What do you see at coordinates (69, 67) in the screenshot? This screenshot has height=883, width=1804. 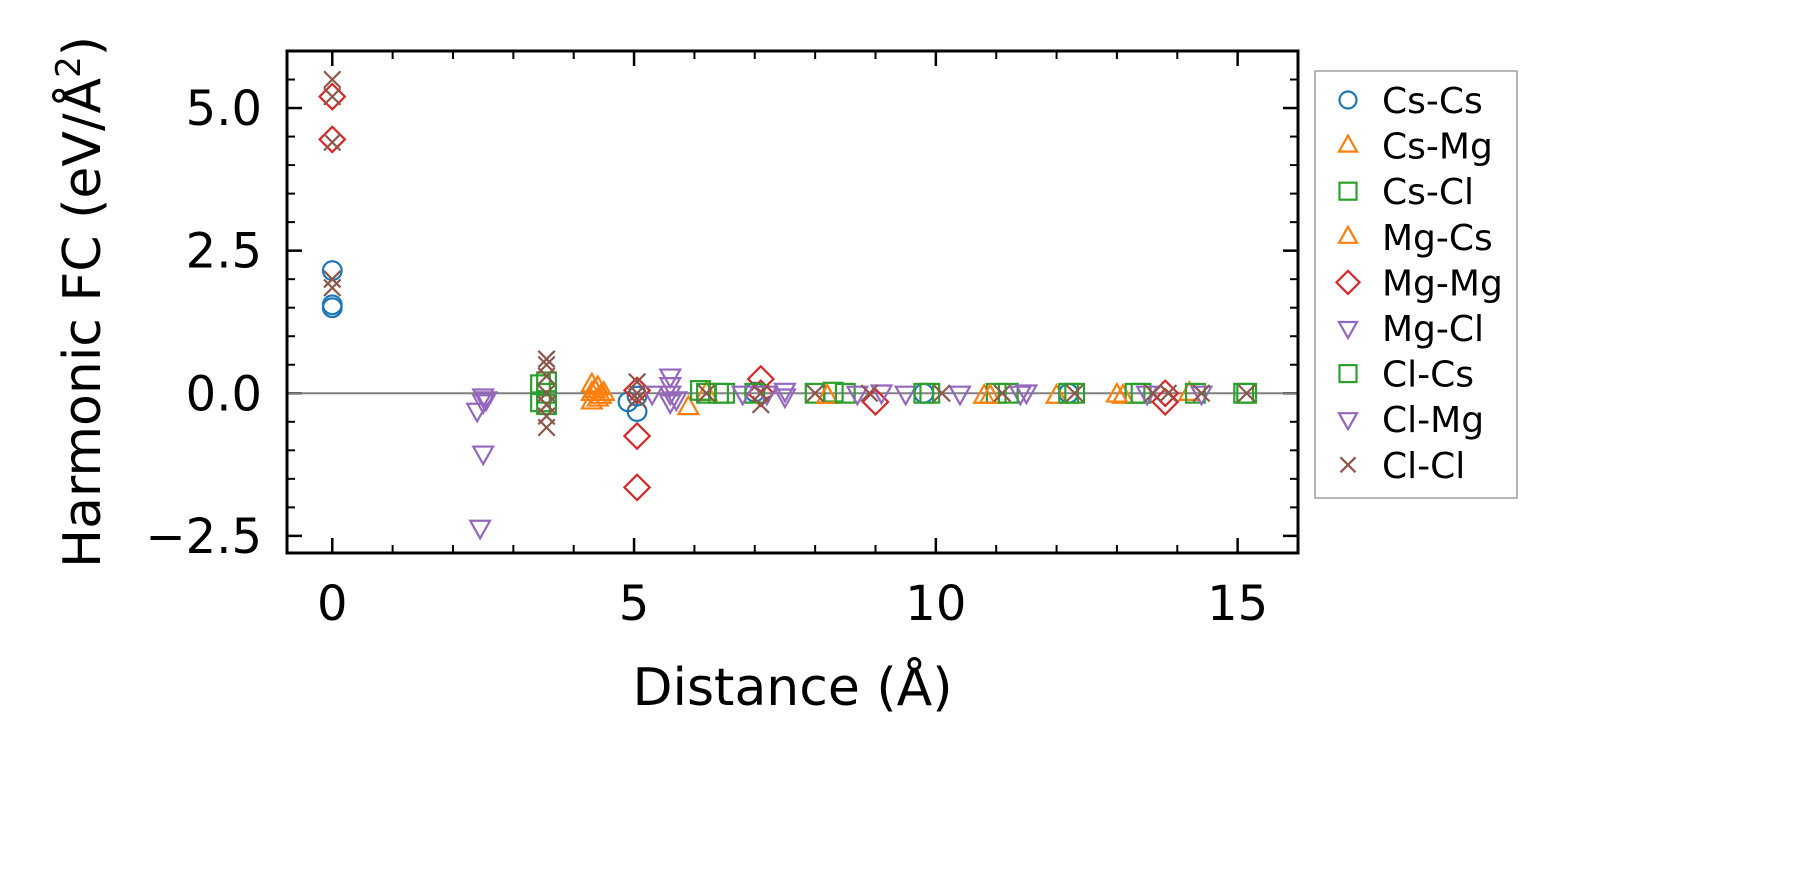 I see `y-axis-label-superscript: 2` at bounding box center [69, 67].